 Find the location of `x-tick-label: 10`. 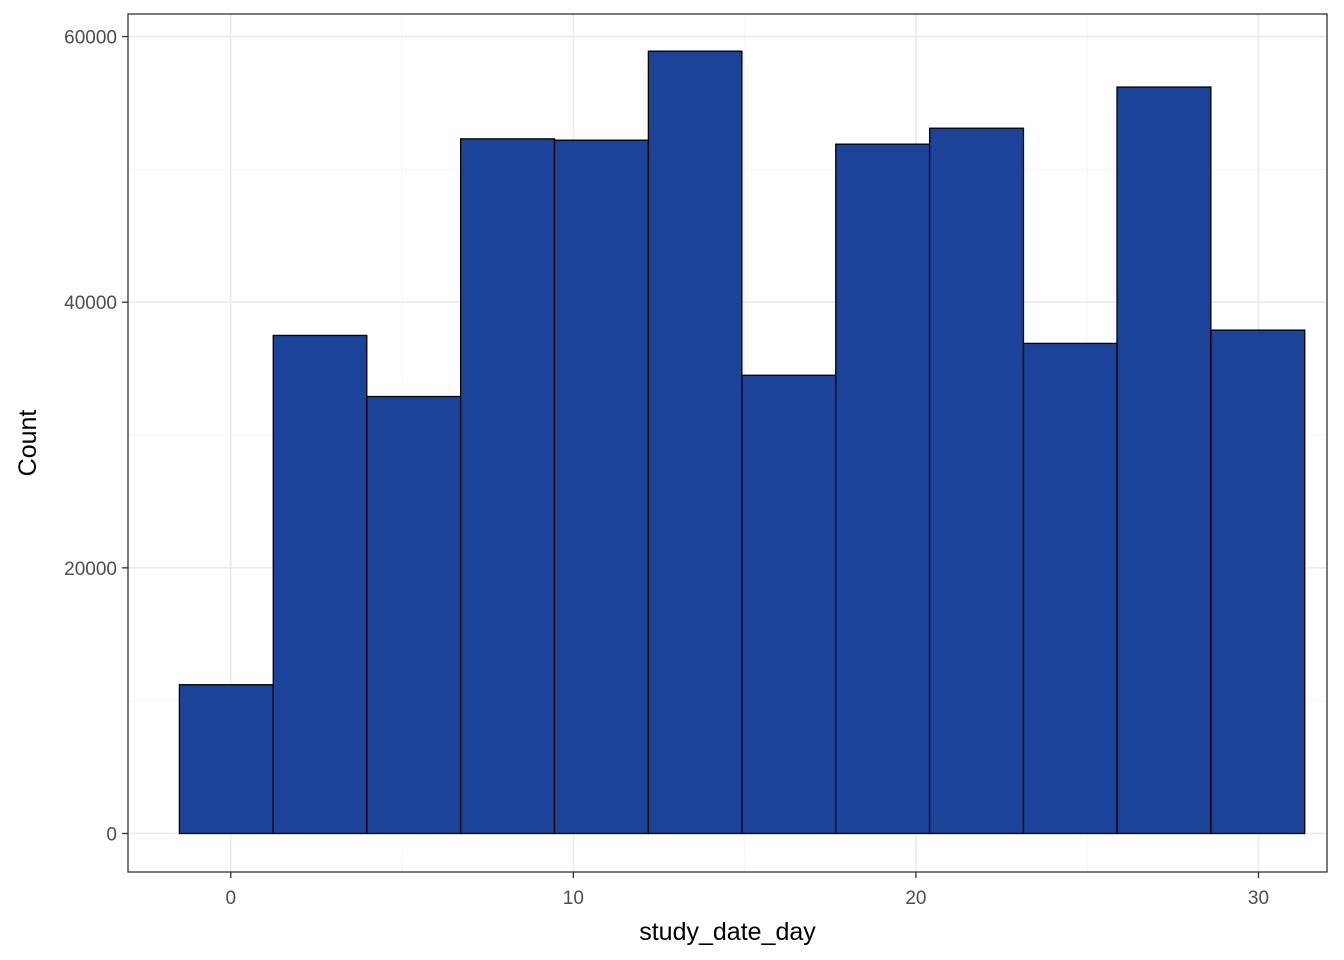

x-tick-label: 10 is located at coordinates (573, 898).